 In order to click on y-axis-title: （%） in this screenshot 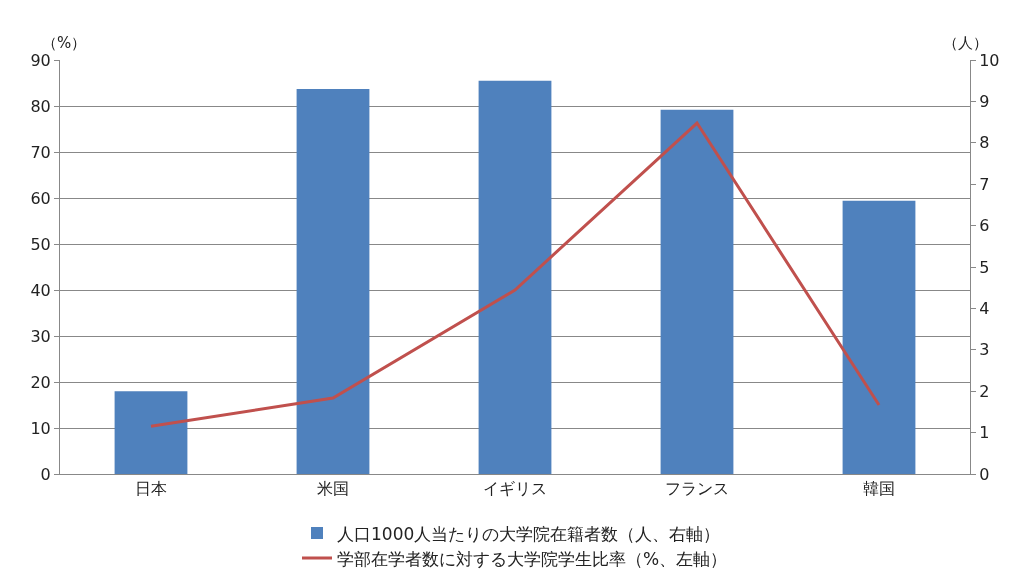, I will do `click(64, 43)`.